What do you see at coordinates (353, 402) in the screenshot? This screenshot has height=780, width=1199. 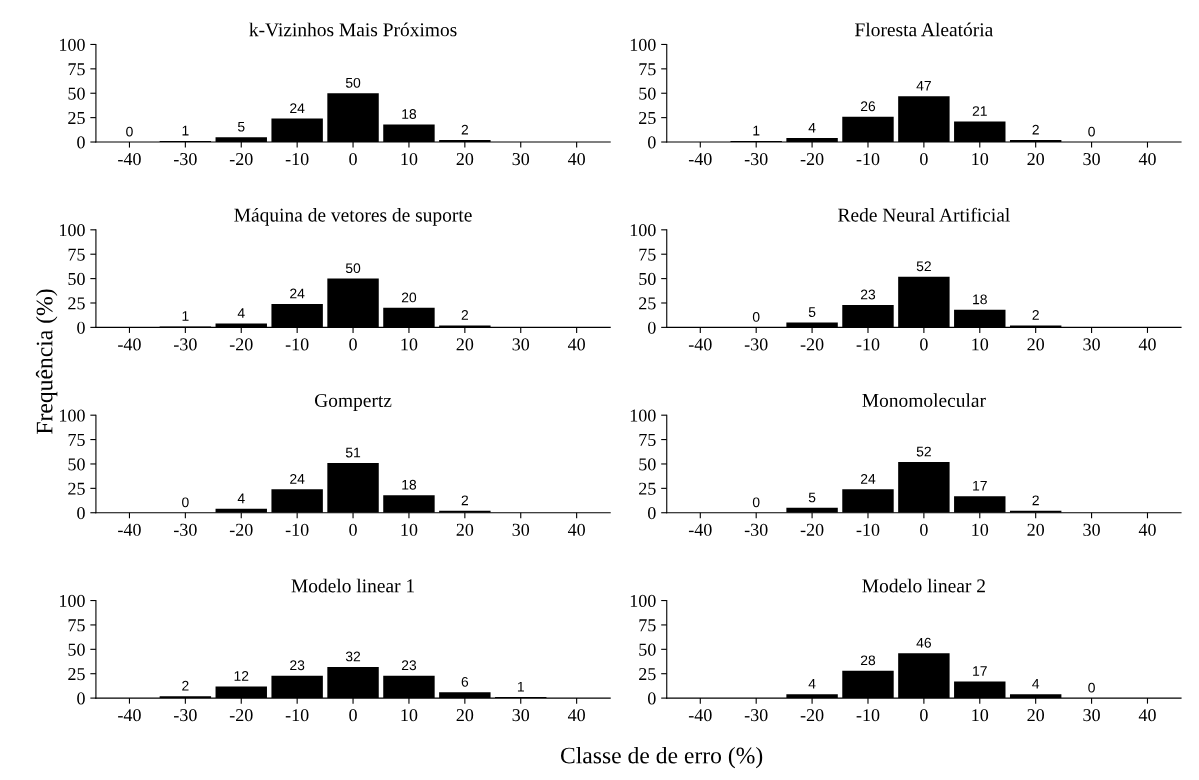 I see `chart-title: Gompertz` at bounding box center [353, 402].